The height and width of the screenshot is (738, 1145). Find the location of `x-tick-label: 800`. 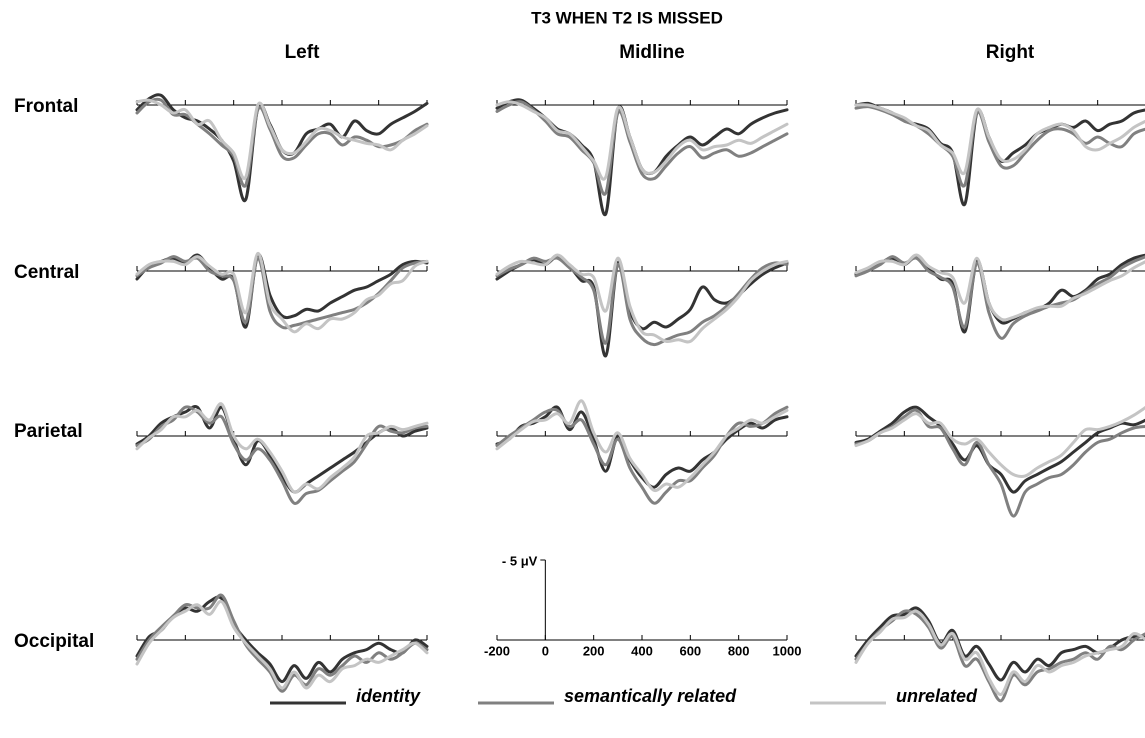

x-tick-label: 800 is located at coordinates (739, 650).